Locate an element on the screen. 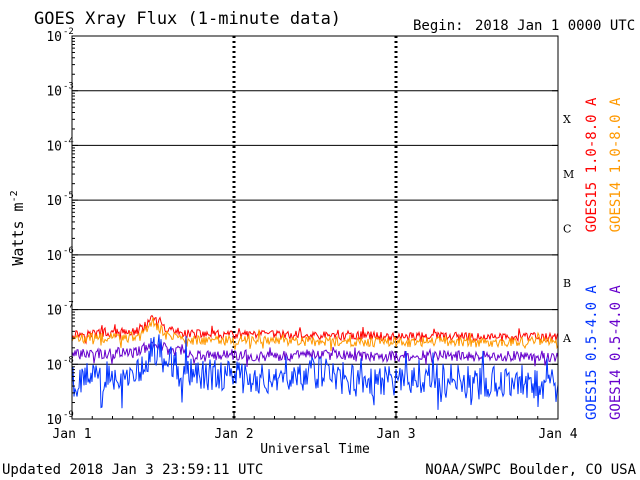 This screenshot has height=480, width=640. x-axis-label: Universal Time is located at coordinates (315, 449).